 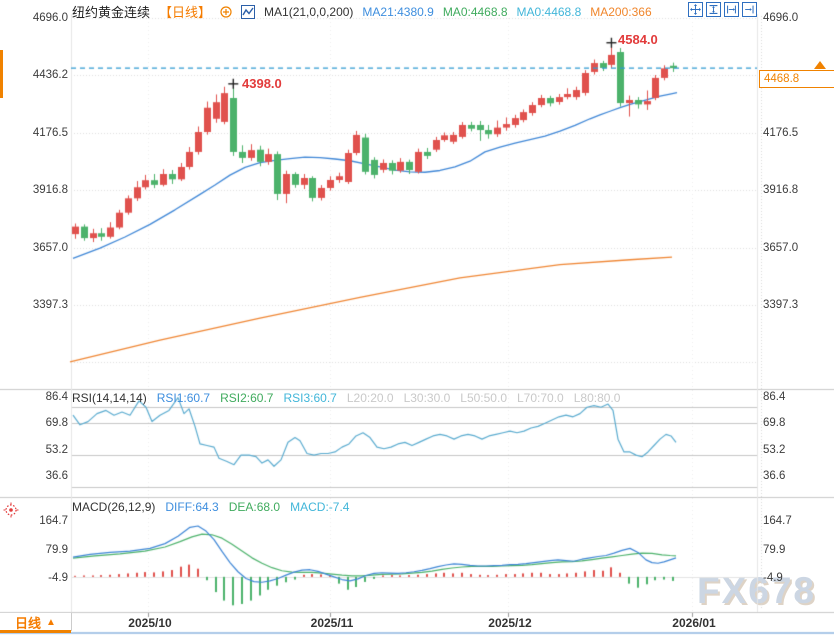 What do you see at coordinates (309, 11) in the screenshot?
I see `ma-group-label: MA1(21,0,0,200)` at bounding box center [309, 11].